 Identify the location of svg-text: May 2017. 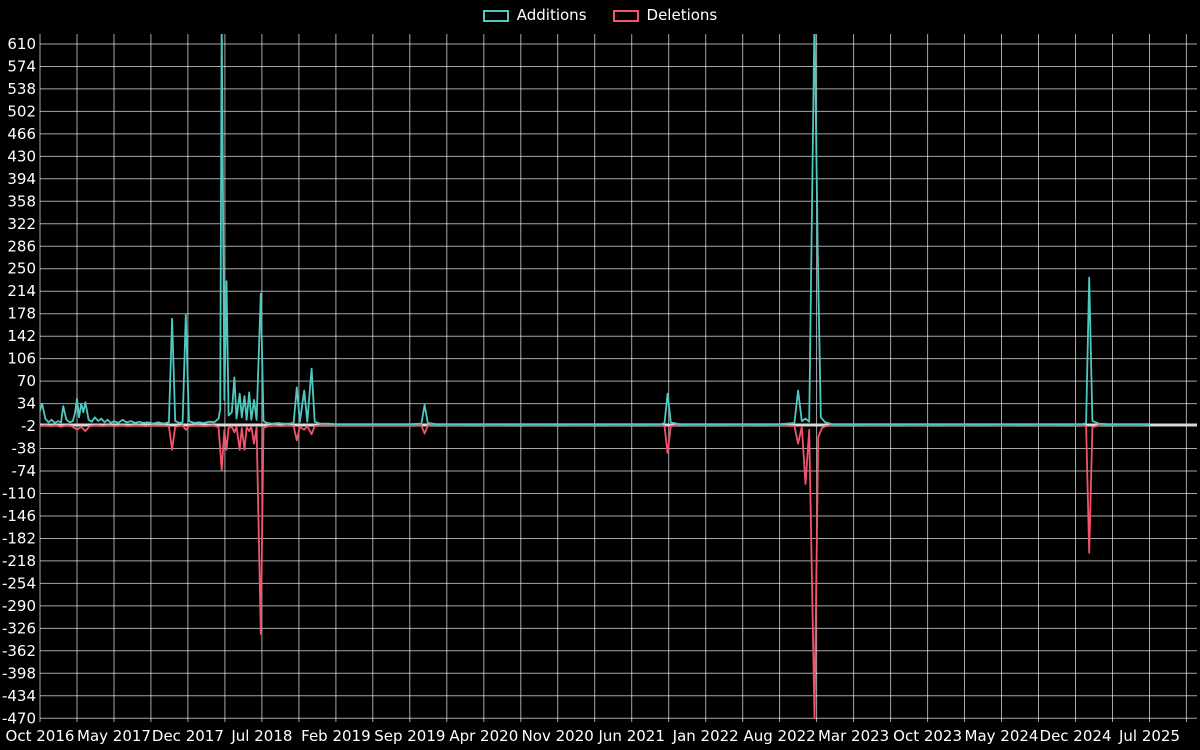
(114, 736).